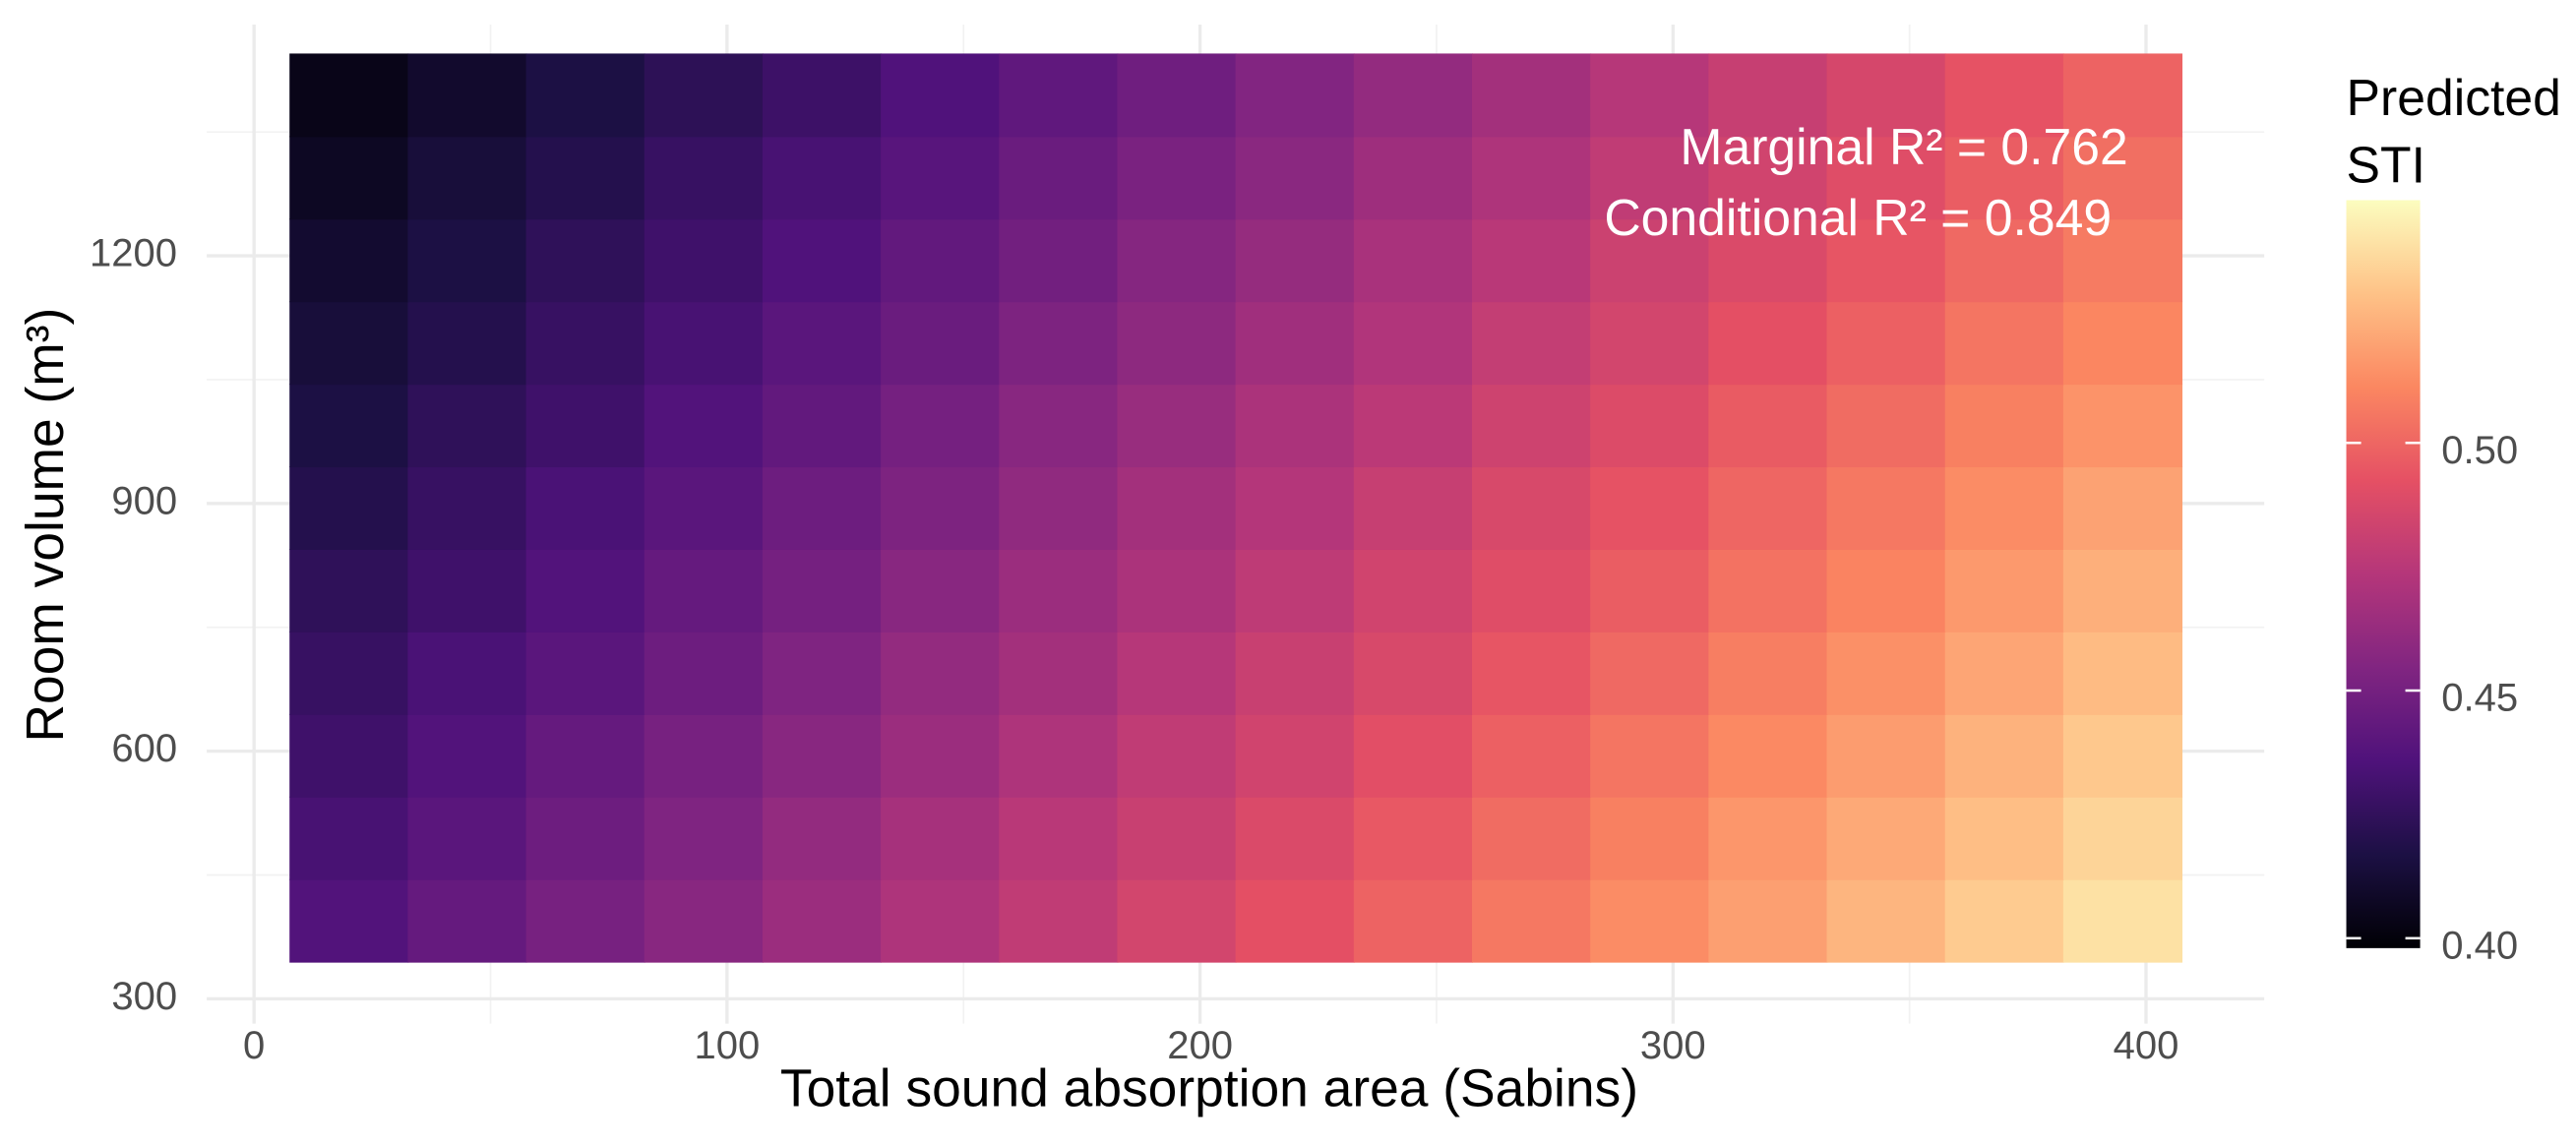 The width and height of the screenshot is (2576, 1145). What do you see at coordinates (144, 500) in the screenshot?
I see `y-tick-label: 900` at bounding box center [144, 500].